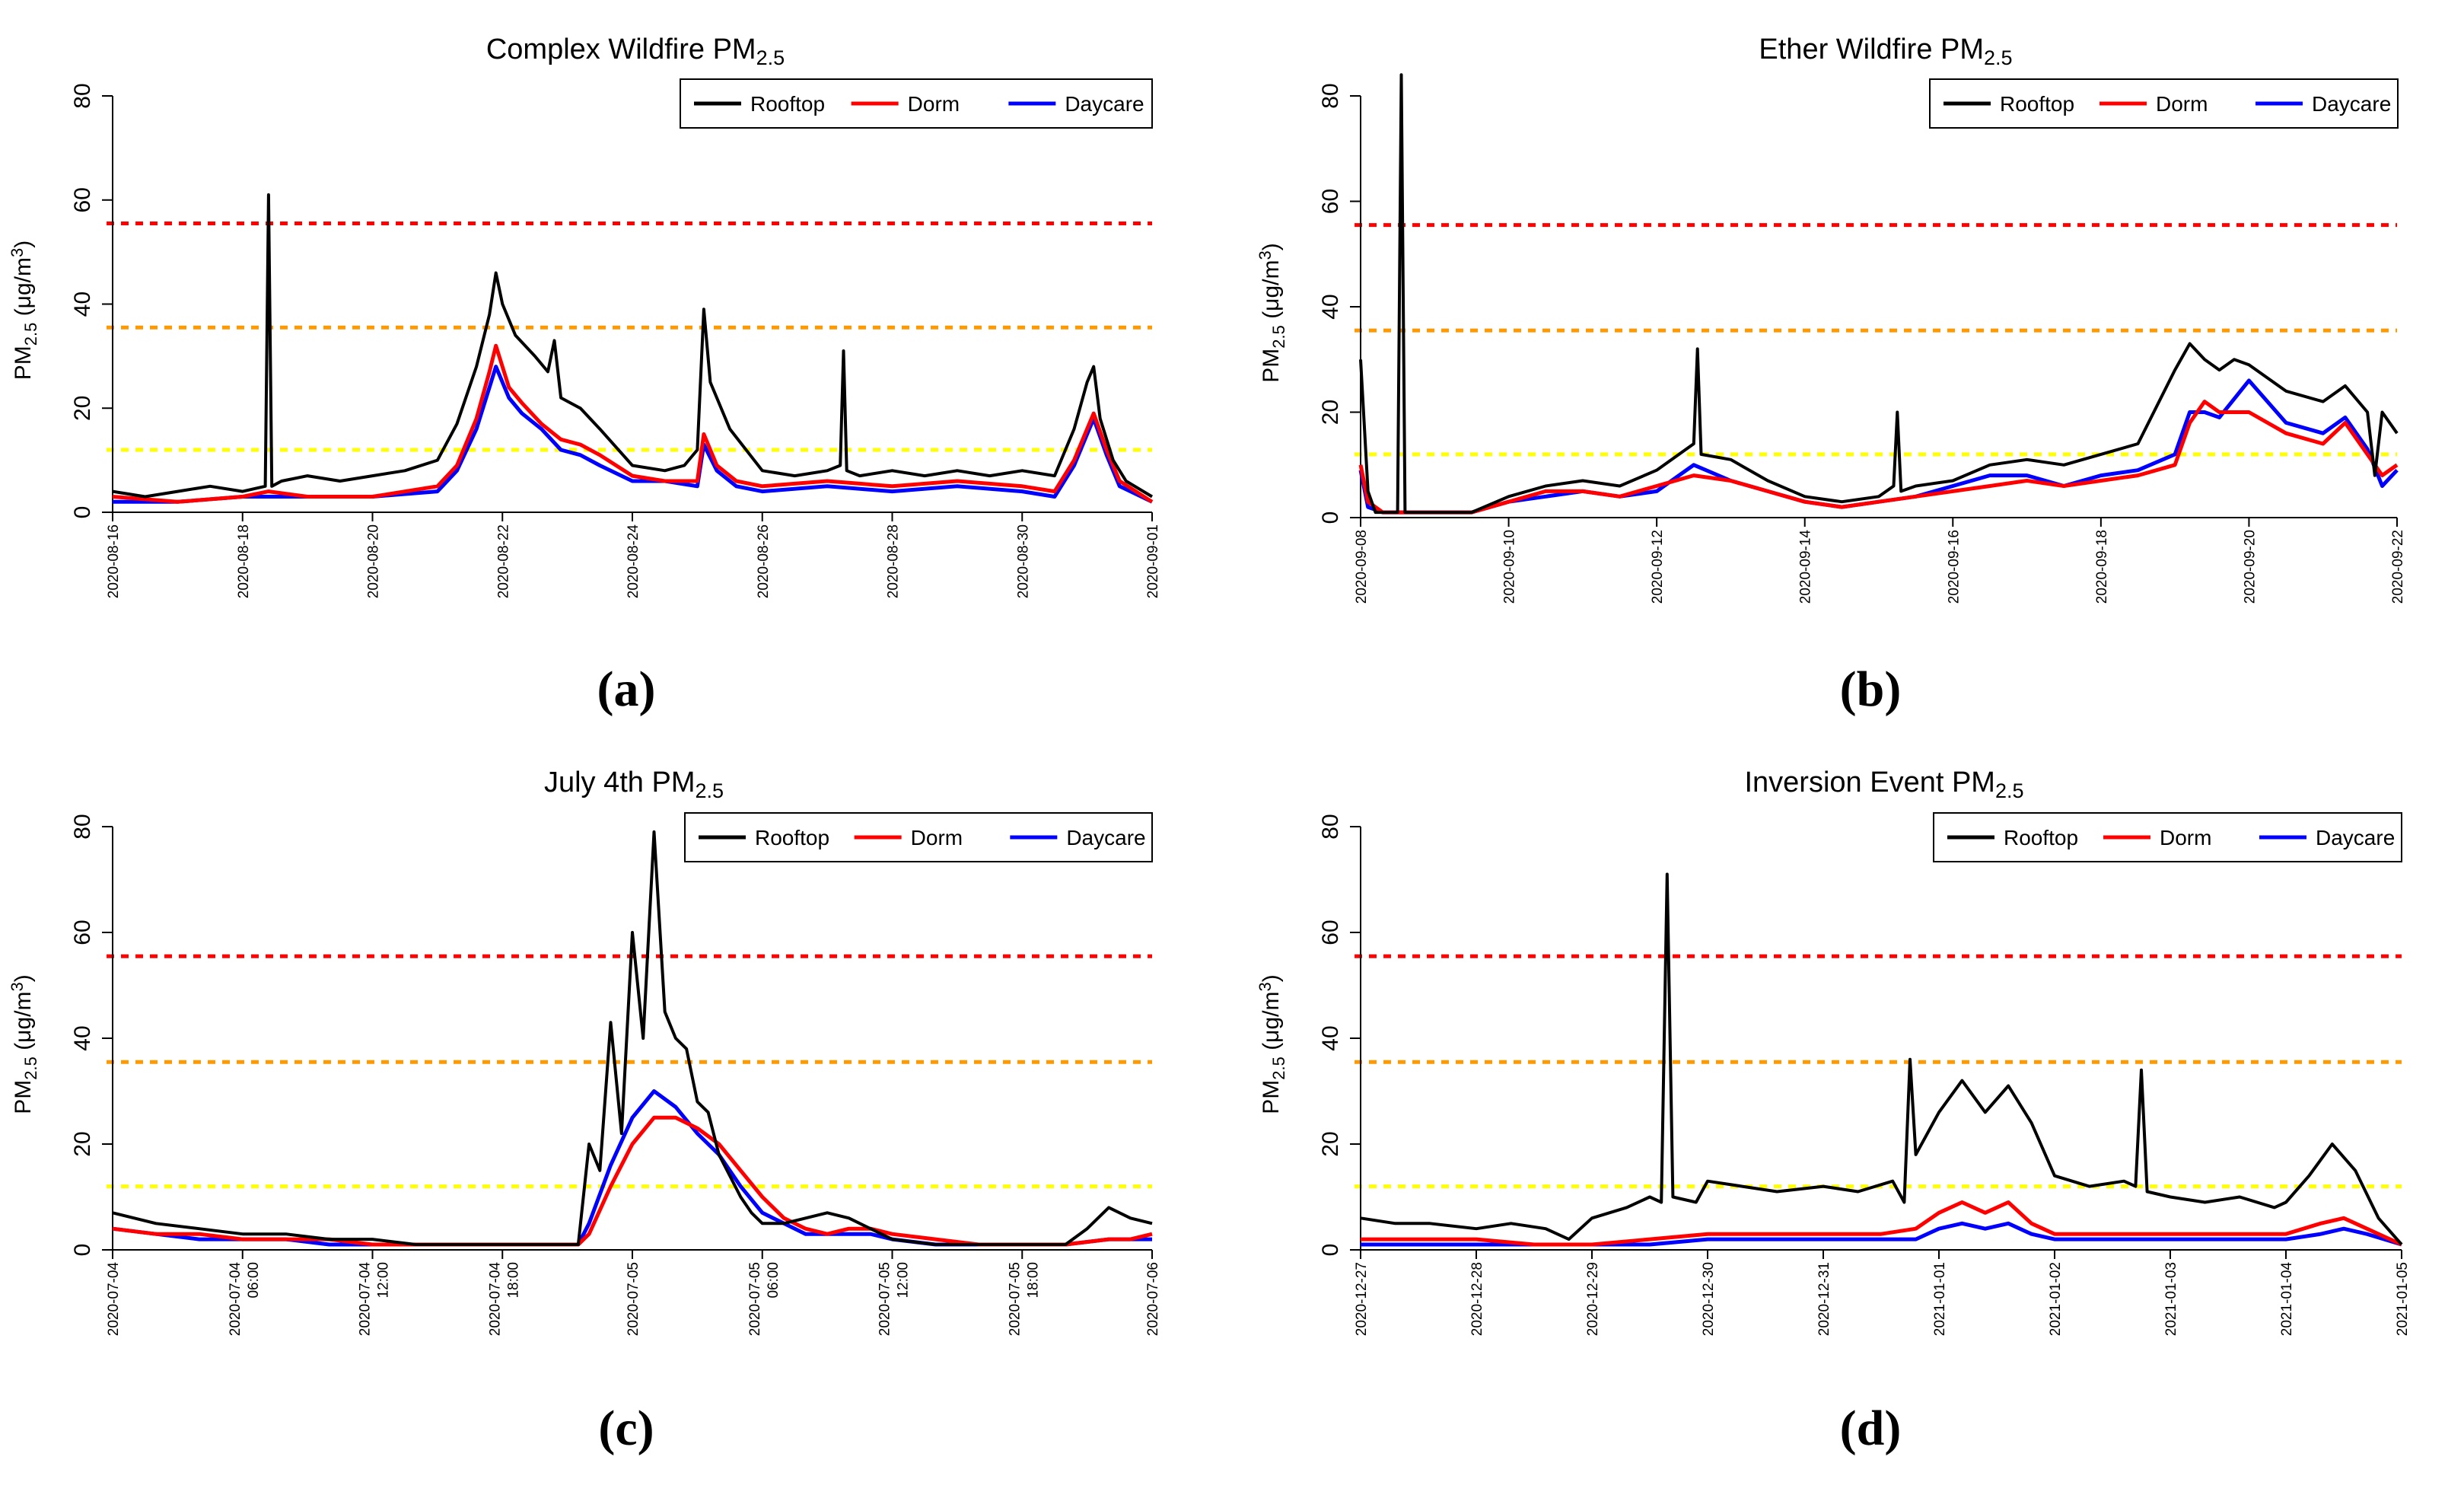 The width and height of the screenshot is (2464, 1498). What do you see at coordinates (1883, 784) in the screenshot?
I see `chart-title: Inversion Event PM2.5` at bounding box center [1883, 784].